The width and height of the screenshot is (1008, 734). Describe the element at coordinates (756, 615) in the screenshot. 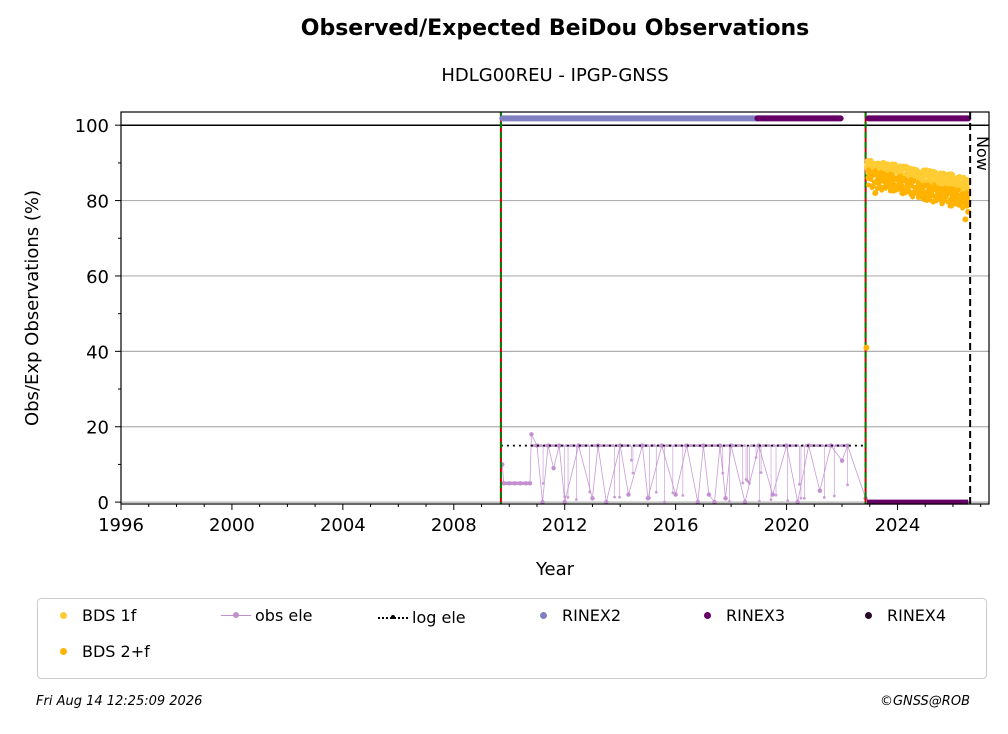

I see `legend-label-rinex3: RINEX3` at that location.